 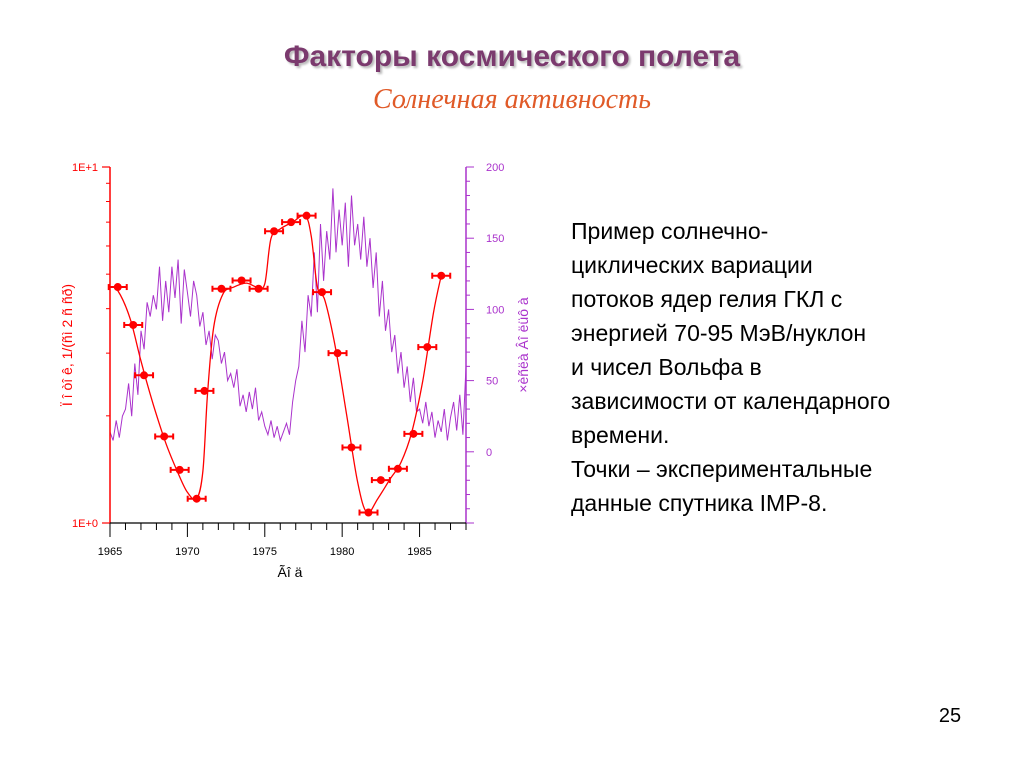 What do you see at coordinates (495, 310) in the screenshot?
I see `right-y-tick-label: 100` at bounding box center [495, 310].